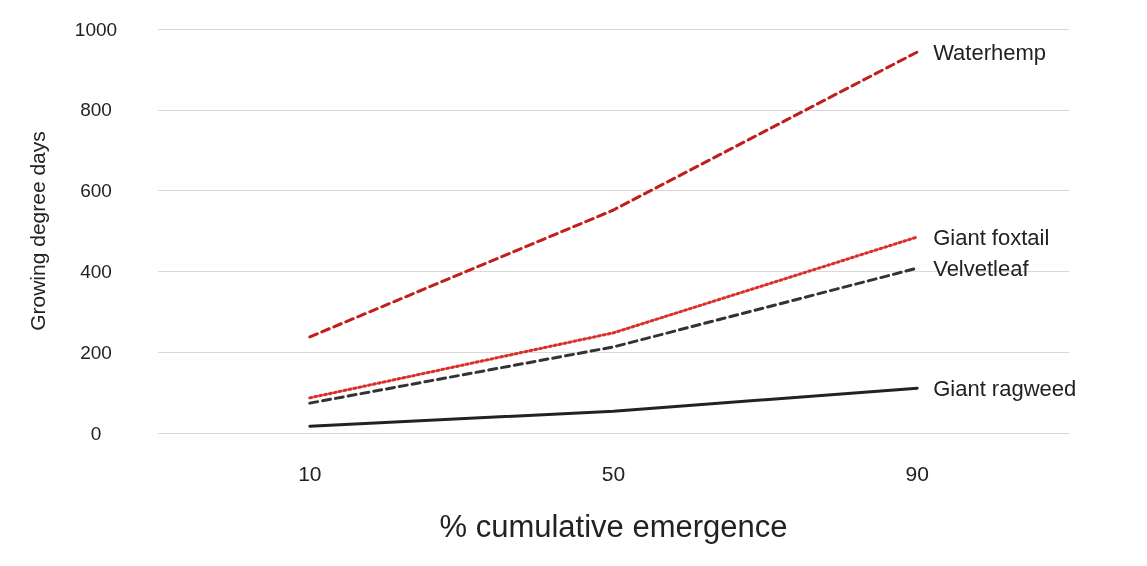  I want to click on y-tick-label: 0, so click(96, 433).